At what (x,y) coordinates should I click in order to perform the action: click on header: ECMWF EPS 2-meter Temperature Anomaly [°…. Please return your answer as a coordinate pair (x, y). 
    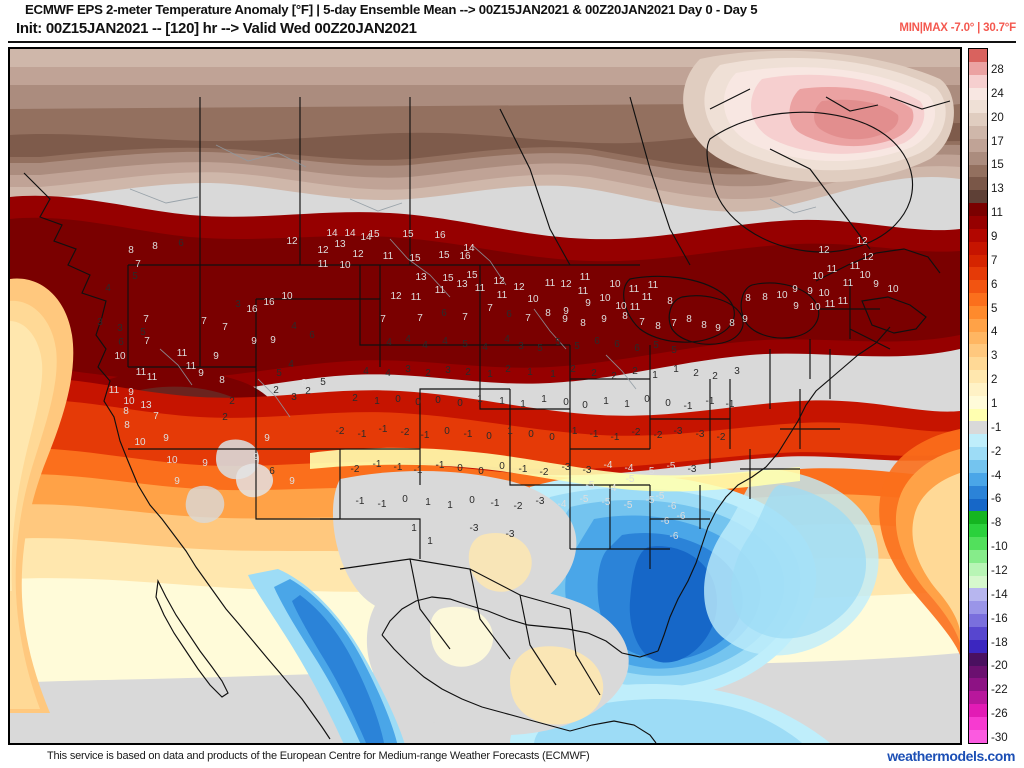
    Looking at the image, I should click on (512, 21).